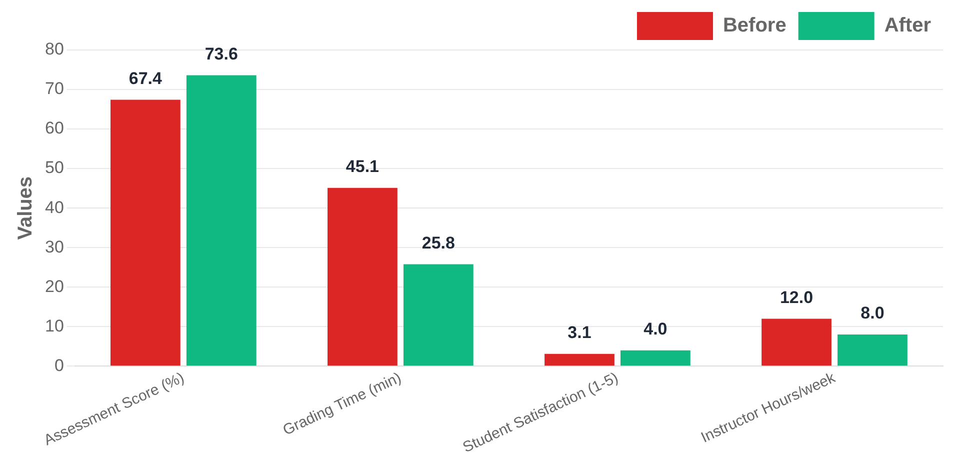  What do you see at coordinates (872, 313) in the screenshot?
I see `data-label: 8.0` at bounding box center [872, 313].